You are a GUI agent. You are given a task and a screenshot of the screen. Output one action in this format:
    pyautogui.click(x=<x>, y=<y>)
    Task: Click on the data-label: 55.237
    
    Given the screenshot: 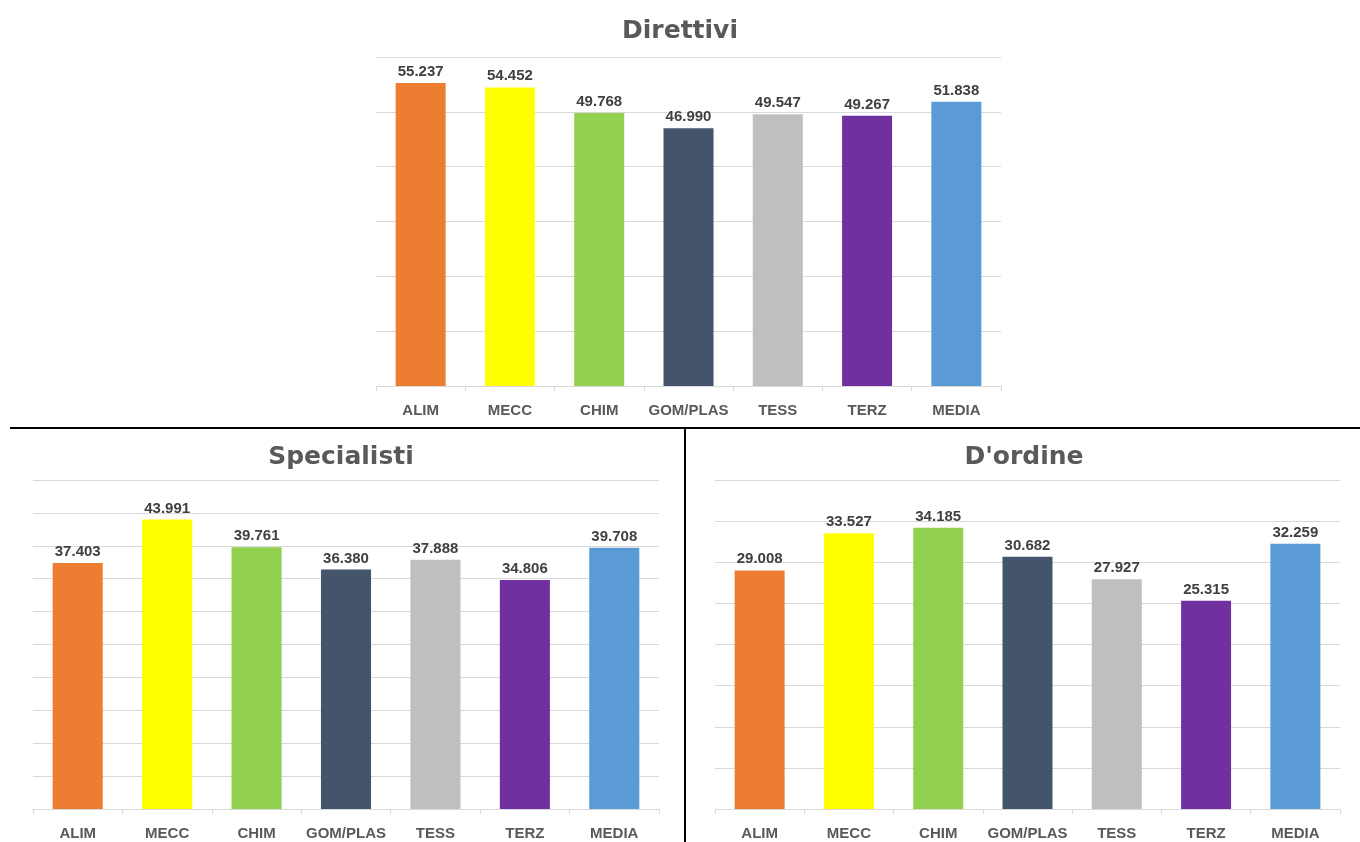 What is the action you would take?
    pyautogui.click(x=420, y=71)
    